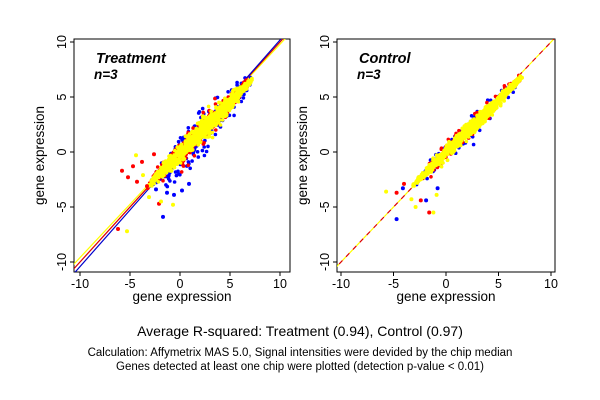 Image resolution: width=600 pixels, height=400 pixels. Describe the element at coordinates (131, 59) in the screenshot. I see `panel-title: Treatment` at that location.